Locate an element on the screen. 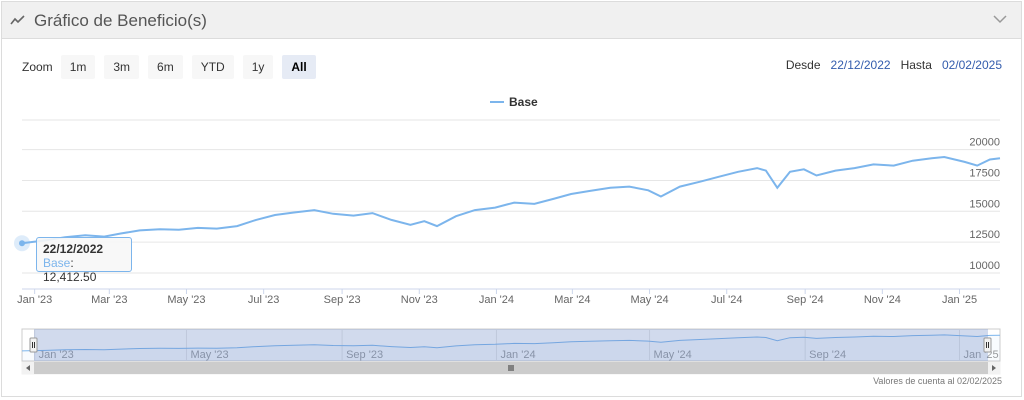 Image resolution: width=1024 pixels, height=400 pixels. x-tick-label: Jan '25 is located at coordinates (959, 300).